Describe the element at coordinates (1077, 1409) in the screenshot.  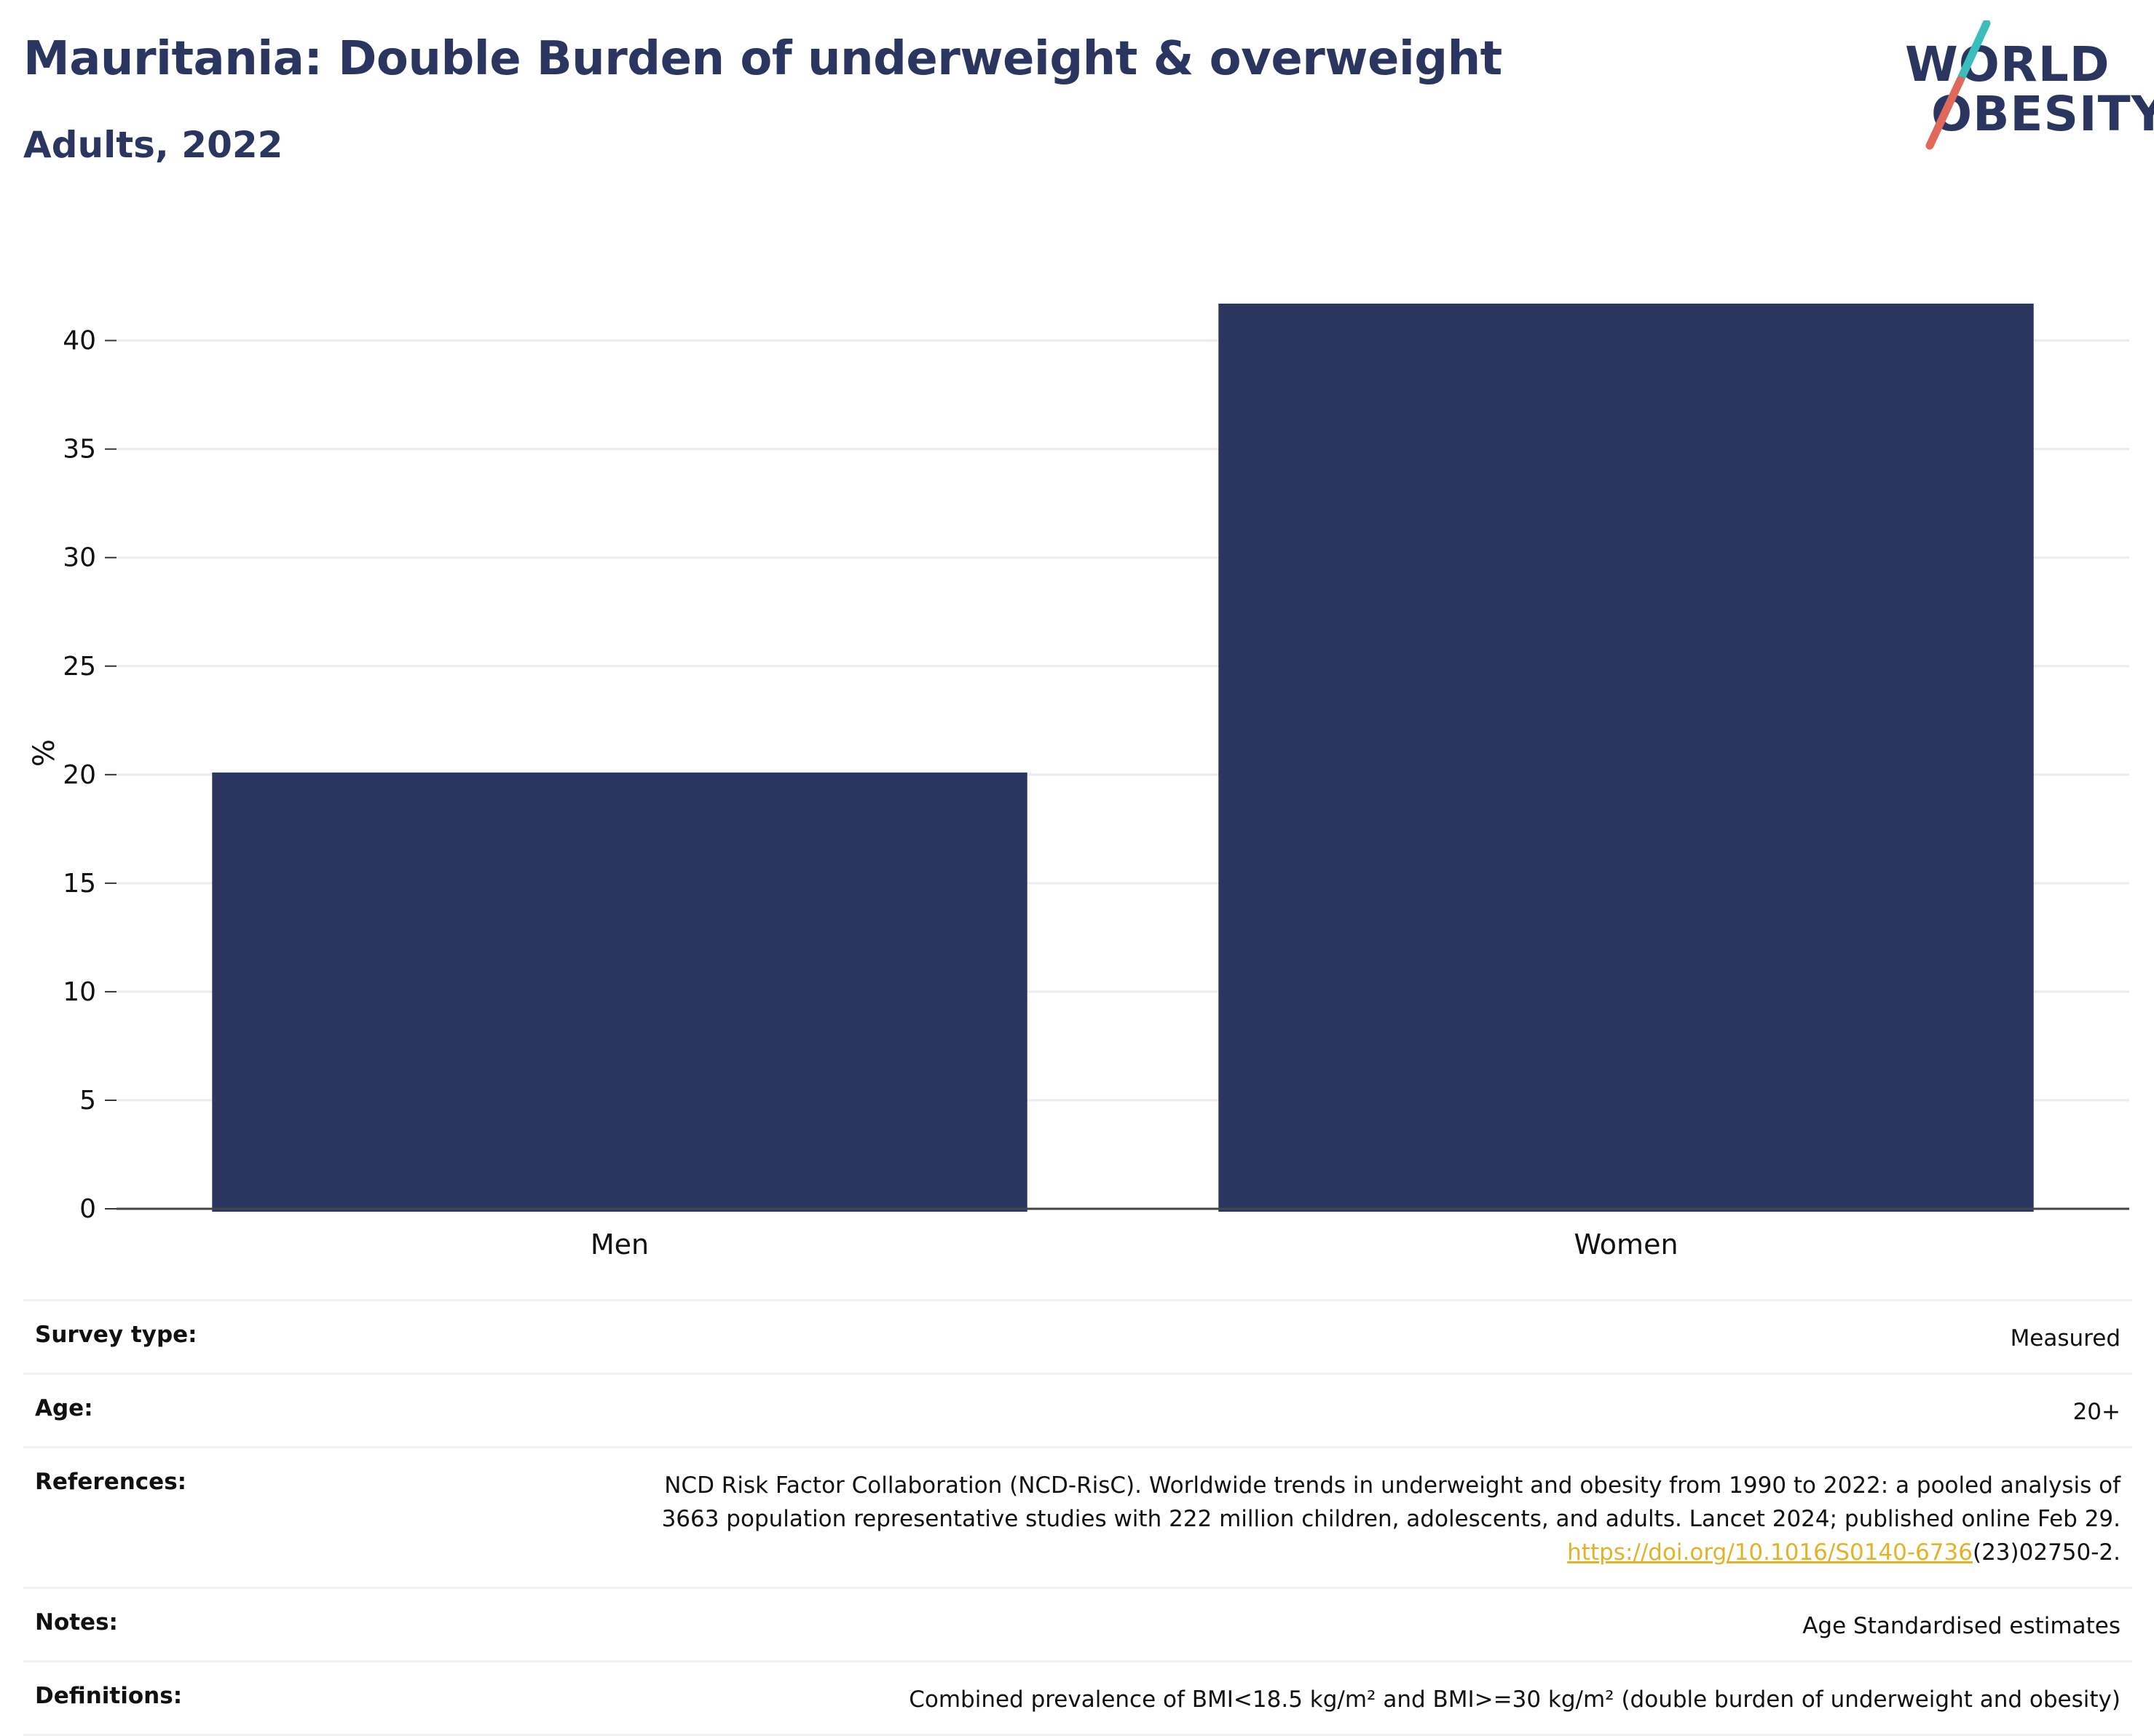
I see `meta-row-age: Age: 20+` at that location.